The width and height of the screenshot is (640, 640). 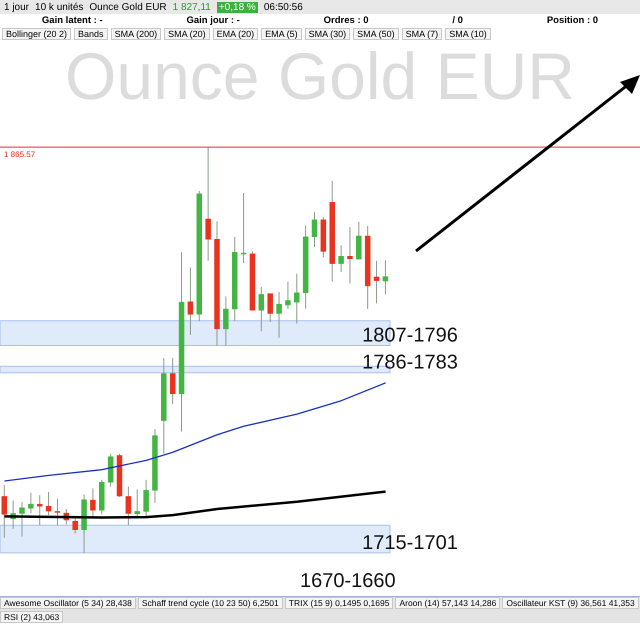 What do you see at coordinates (72, 20) in the screenshot?
I see `text: Gain latent : -` at bounding box center [72, 20].